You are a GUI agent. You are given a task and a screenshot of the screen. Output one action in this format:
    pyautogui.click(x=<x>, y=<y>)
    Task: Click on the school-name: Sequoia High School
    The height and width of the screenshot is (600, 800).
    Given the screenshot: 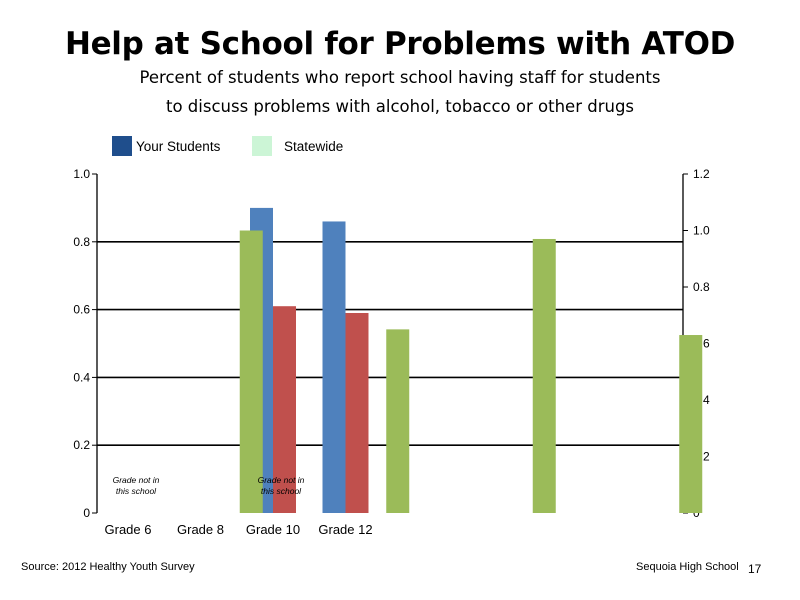 What is the action you would take?
    pyautogui.click(x=687, y=567)
    